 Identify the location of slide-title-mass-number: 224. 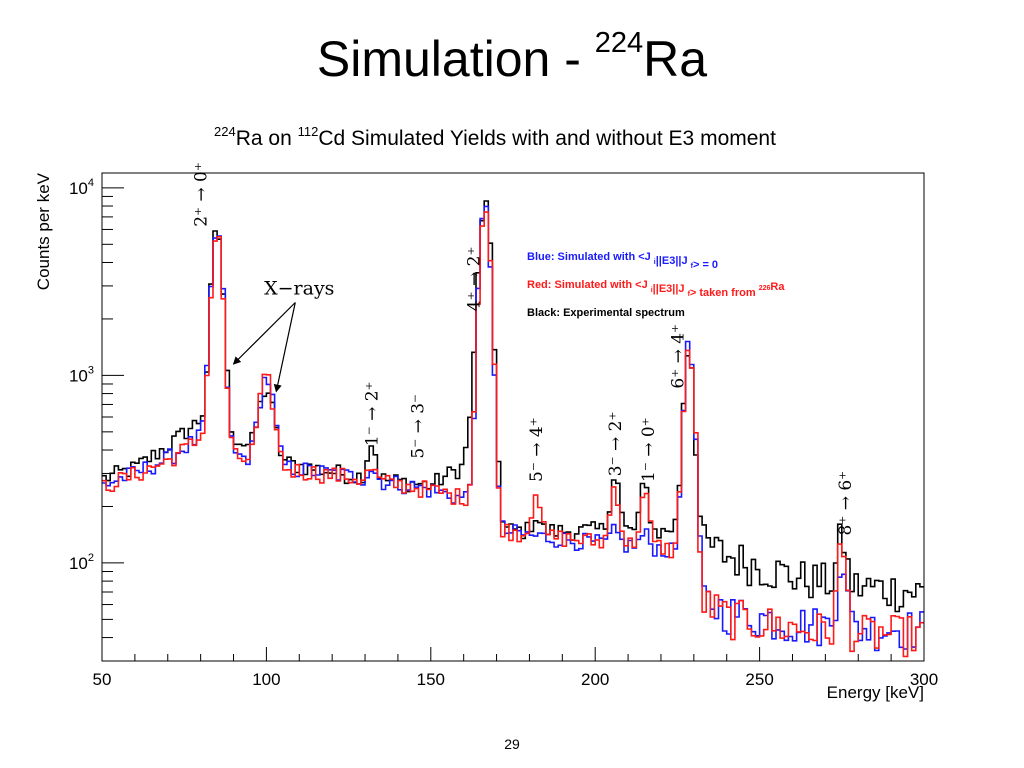
(619, 43).